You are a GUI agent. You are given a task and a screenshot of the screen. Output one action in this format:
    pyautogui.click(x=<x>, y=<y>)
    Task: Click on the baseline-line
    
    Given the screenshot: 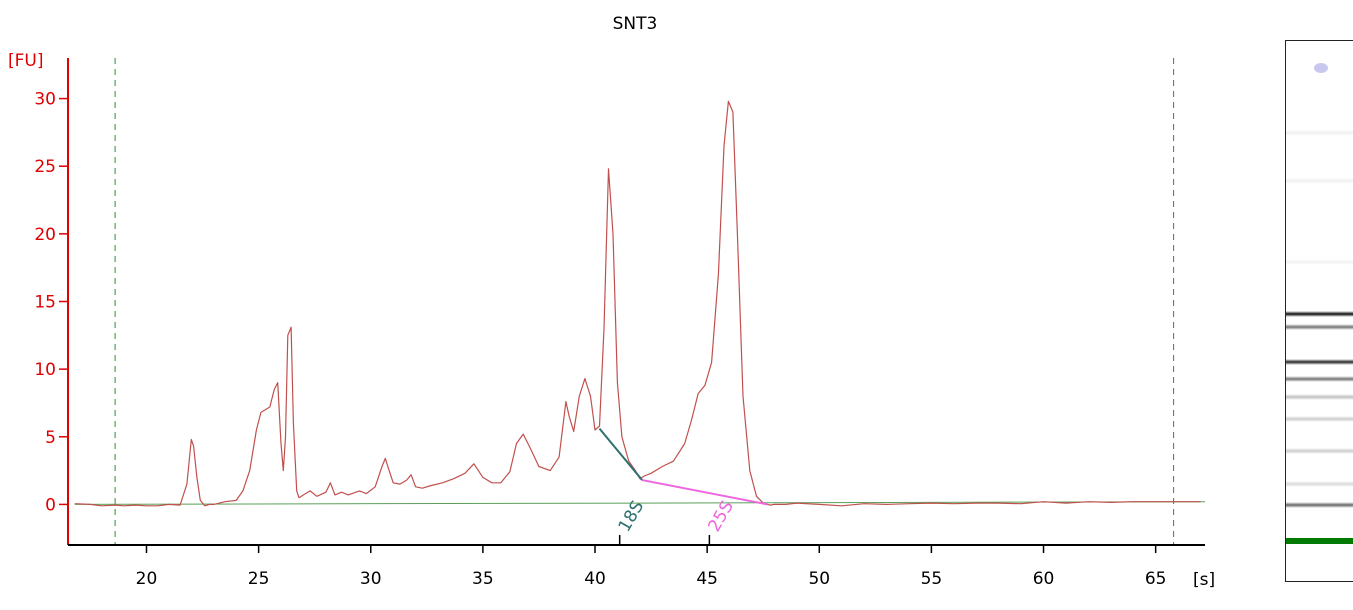 What is the action you would take?
    pyautogui.click(x=640, y=503)
    